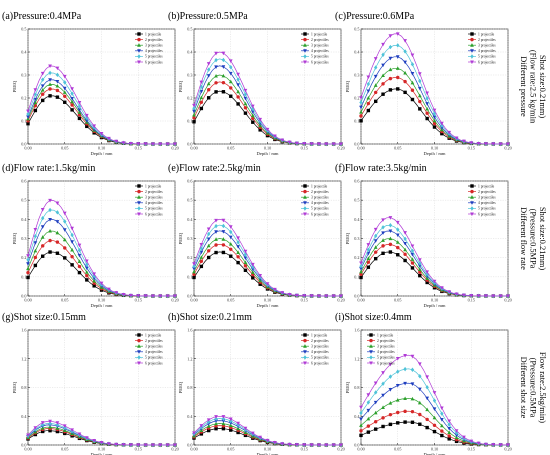  I want to click on y-tick-label: 0.1, so click(356, 121).